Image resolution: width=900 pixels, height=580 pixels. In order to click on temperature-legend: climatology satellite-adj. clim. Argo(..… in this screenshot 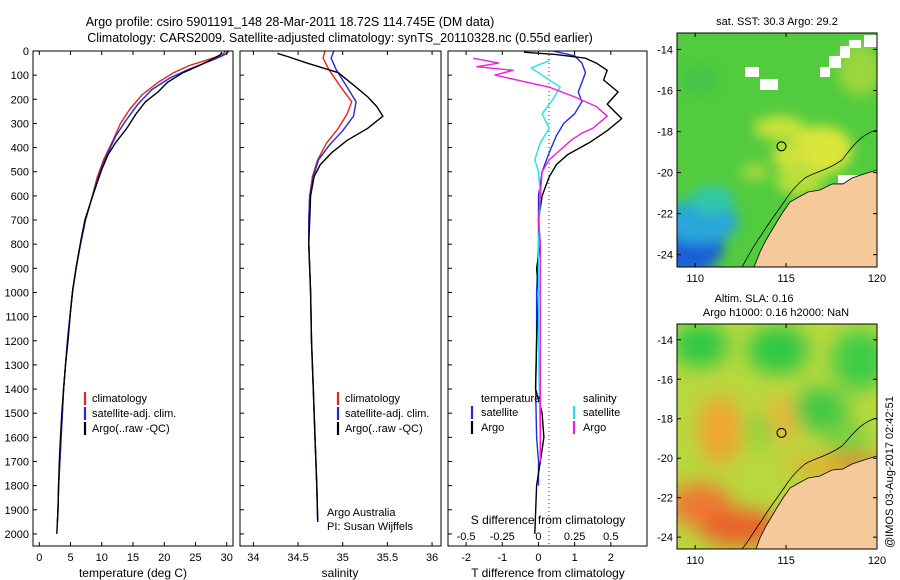, I will do `click(129, 413)`.